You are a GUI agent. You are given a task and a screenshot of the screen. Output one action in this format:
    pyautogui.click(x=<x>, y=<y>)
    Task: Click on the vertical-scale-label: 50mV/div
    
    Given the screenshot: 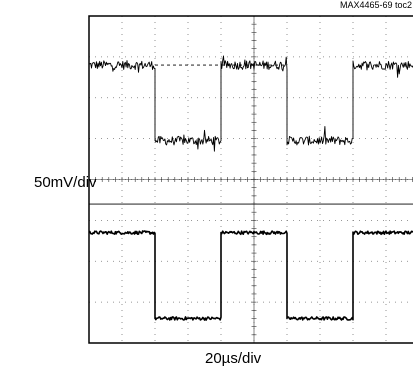 What is the action you would take?
    pyautogui.click(x=65, y=182)
    